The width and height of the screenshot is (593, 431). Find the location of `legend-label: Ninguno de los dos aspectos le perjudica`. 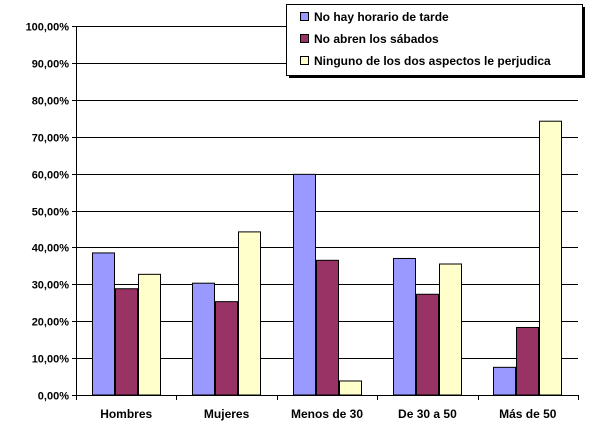

legend-label: Ninguno de los dos aspectos le perjudica is located at coordinates (432, 61).